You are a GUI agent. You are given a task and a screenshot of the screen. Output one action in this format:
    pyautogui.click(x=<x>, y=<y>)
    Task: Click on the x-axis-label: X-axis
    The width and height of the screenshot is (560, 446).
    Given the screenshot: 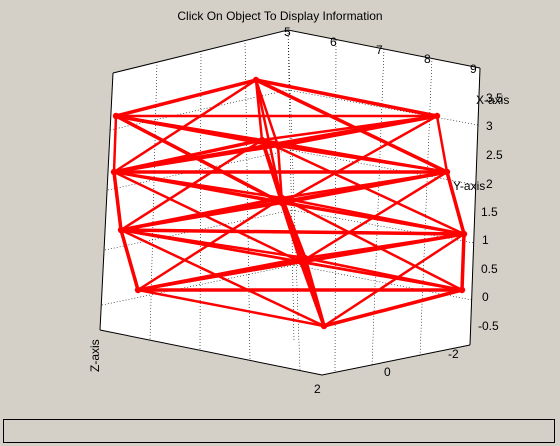 What is the action you would take?
    pyautogui.click(x=492, y=100)
    